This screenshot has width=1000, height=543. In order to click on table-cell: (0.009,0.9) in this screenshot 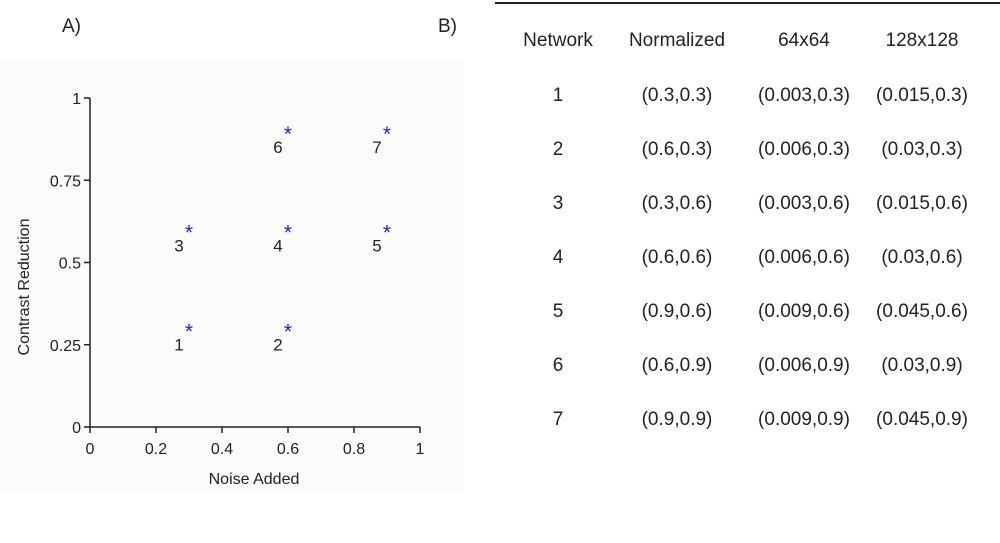, I will do `click(804, 419)`.